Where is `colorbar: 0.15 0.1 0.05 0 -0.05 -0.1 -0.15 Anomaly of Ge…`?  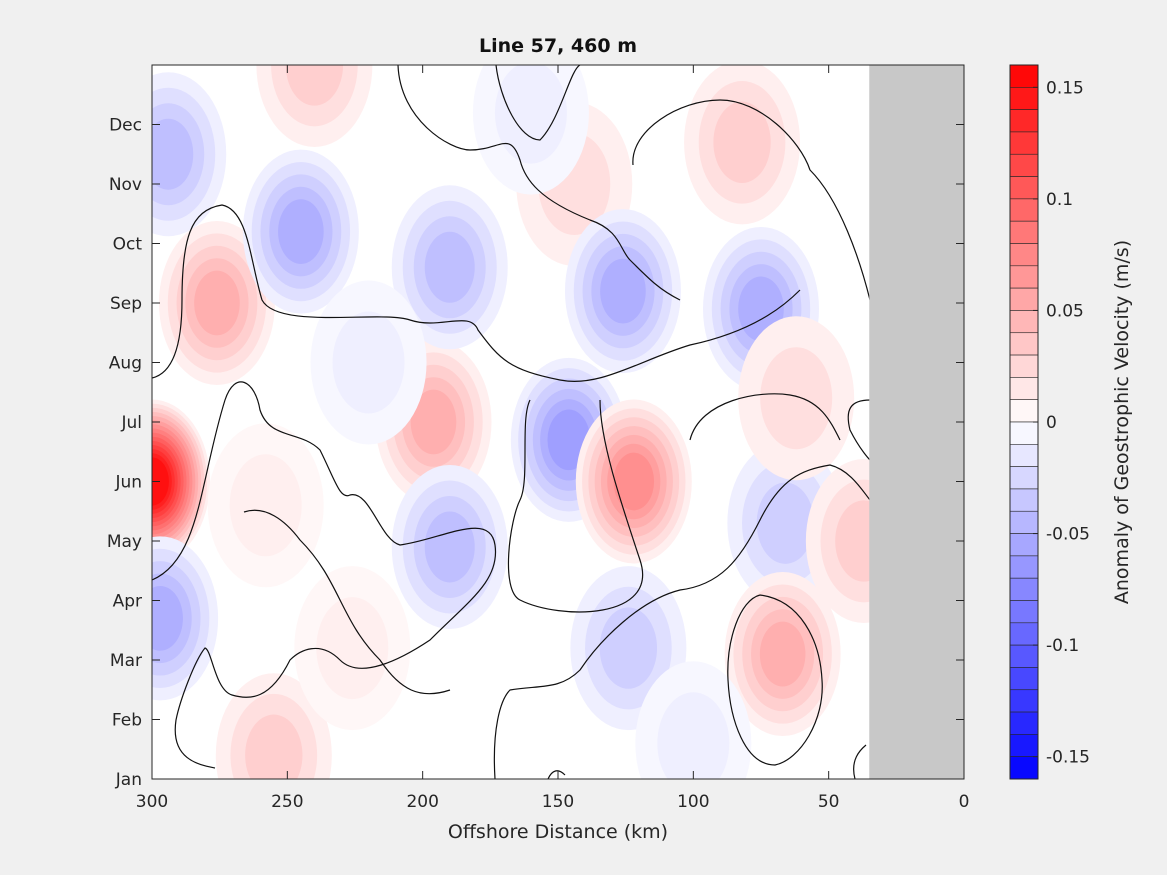 colorbar: 0.15 0.1 0.05 0 -0.05 -0.1 -0.15 Anomaly of Ge… is located at coordinates (1071, 422).